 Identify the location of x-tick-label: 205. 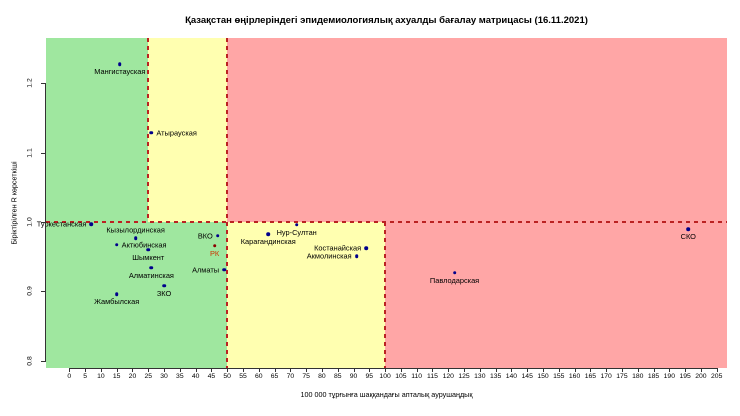
(717, 376).